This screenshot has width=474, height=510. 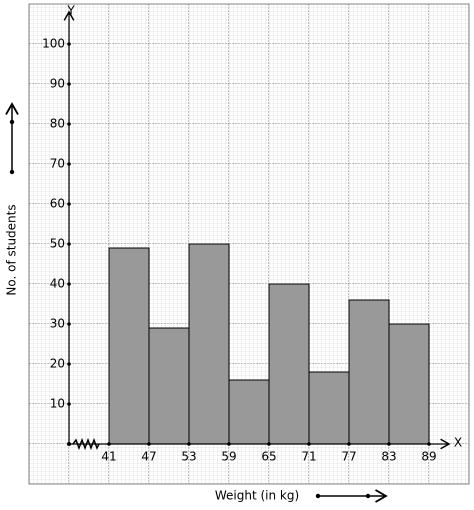 What do you see at coordinates (57, 244) in the screenshot?
I see `y-tick-label: 50` at bounding box center [57, 244].